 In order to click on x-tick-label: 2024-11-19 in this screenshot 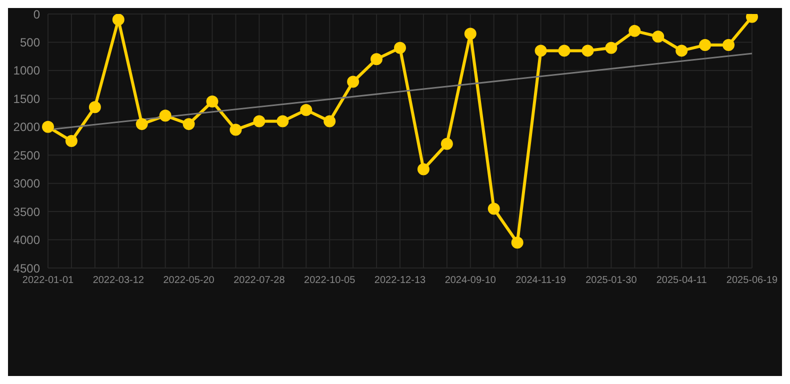, I will do `click(541, 280)`.